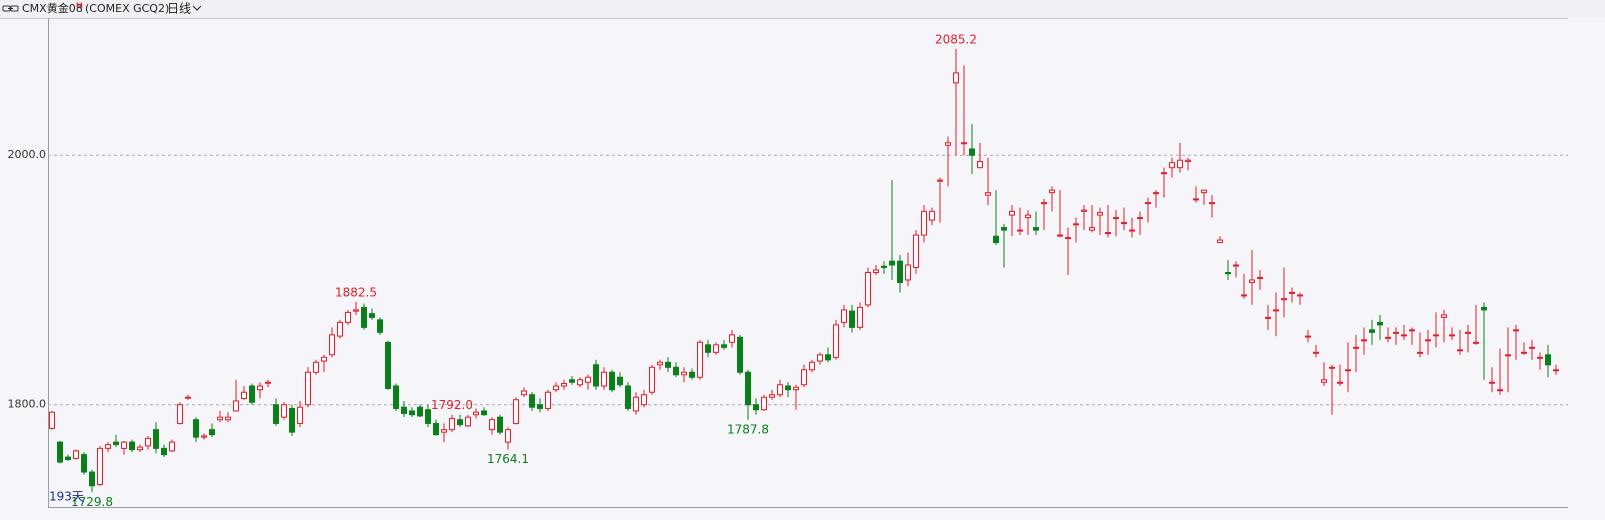  Describe the element at coordinates (79, 6) in the screenshot. I see `badge: M` at that location.